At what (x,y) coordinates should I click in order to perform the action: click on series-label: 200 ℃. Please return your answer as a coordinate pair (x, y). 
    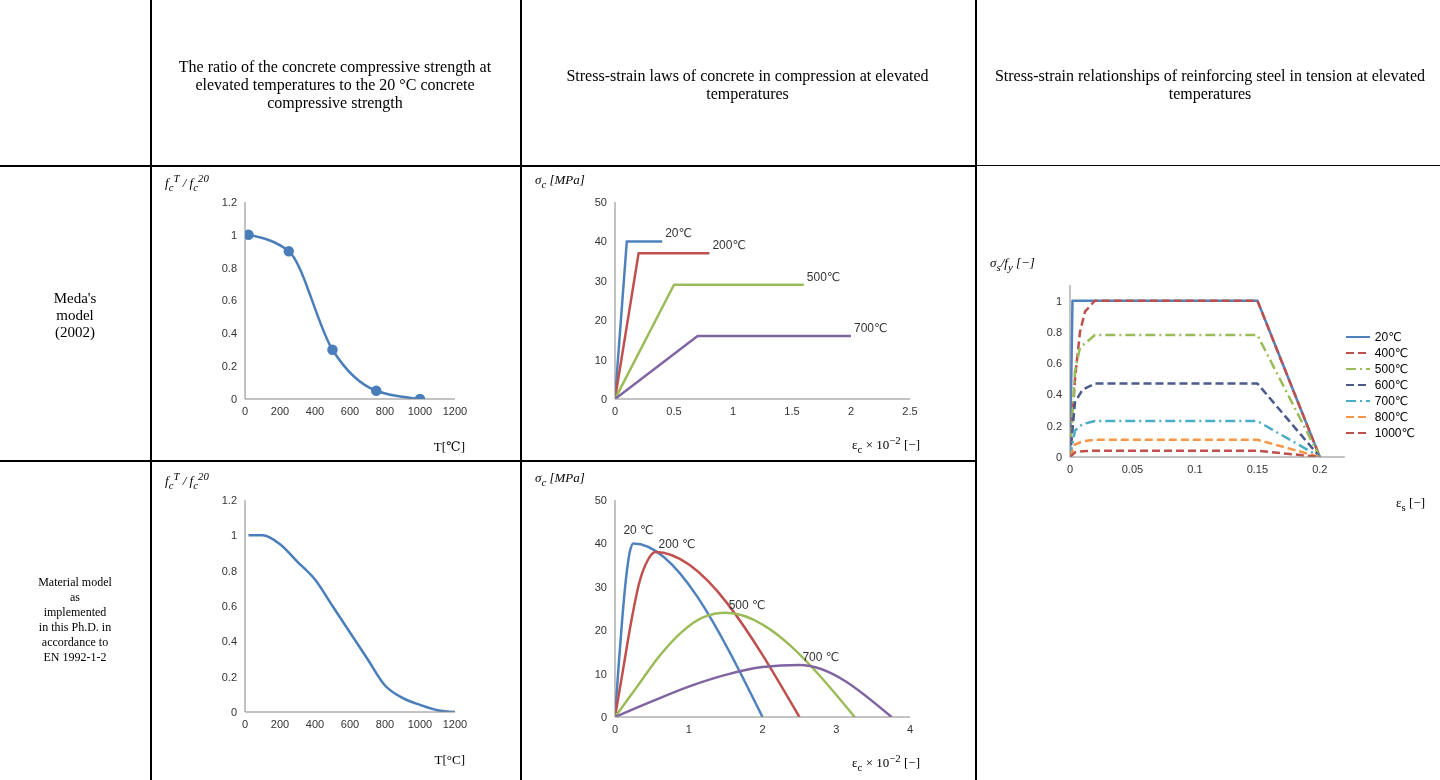
    Looking at the image, I should click on (677, 544).